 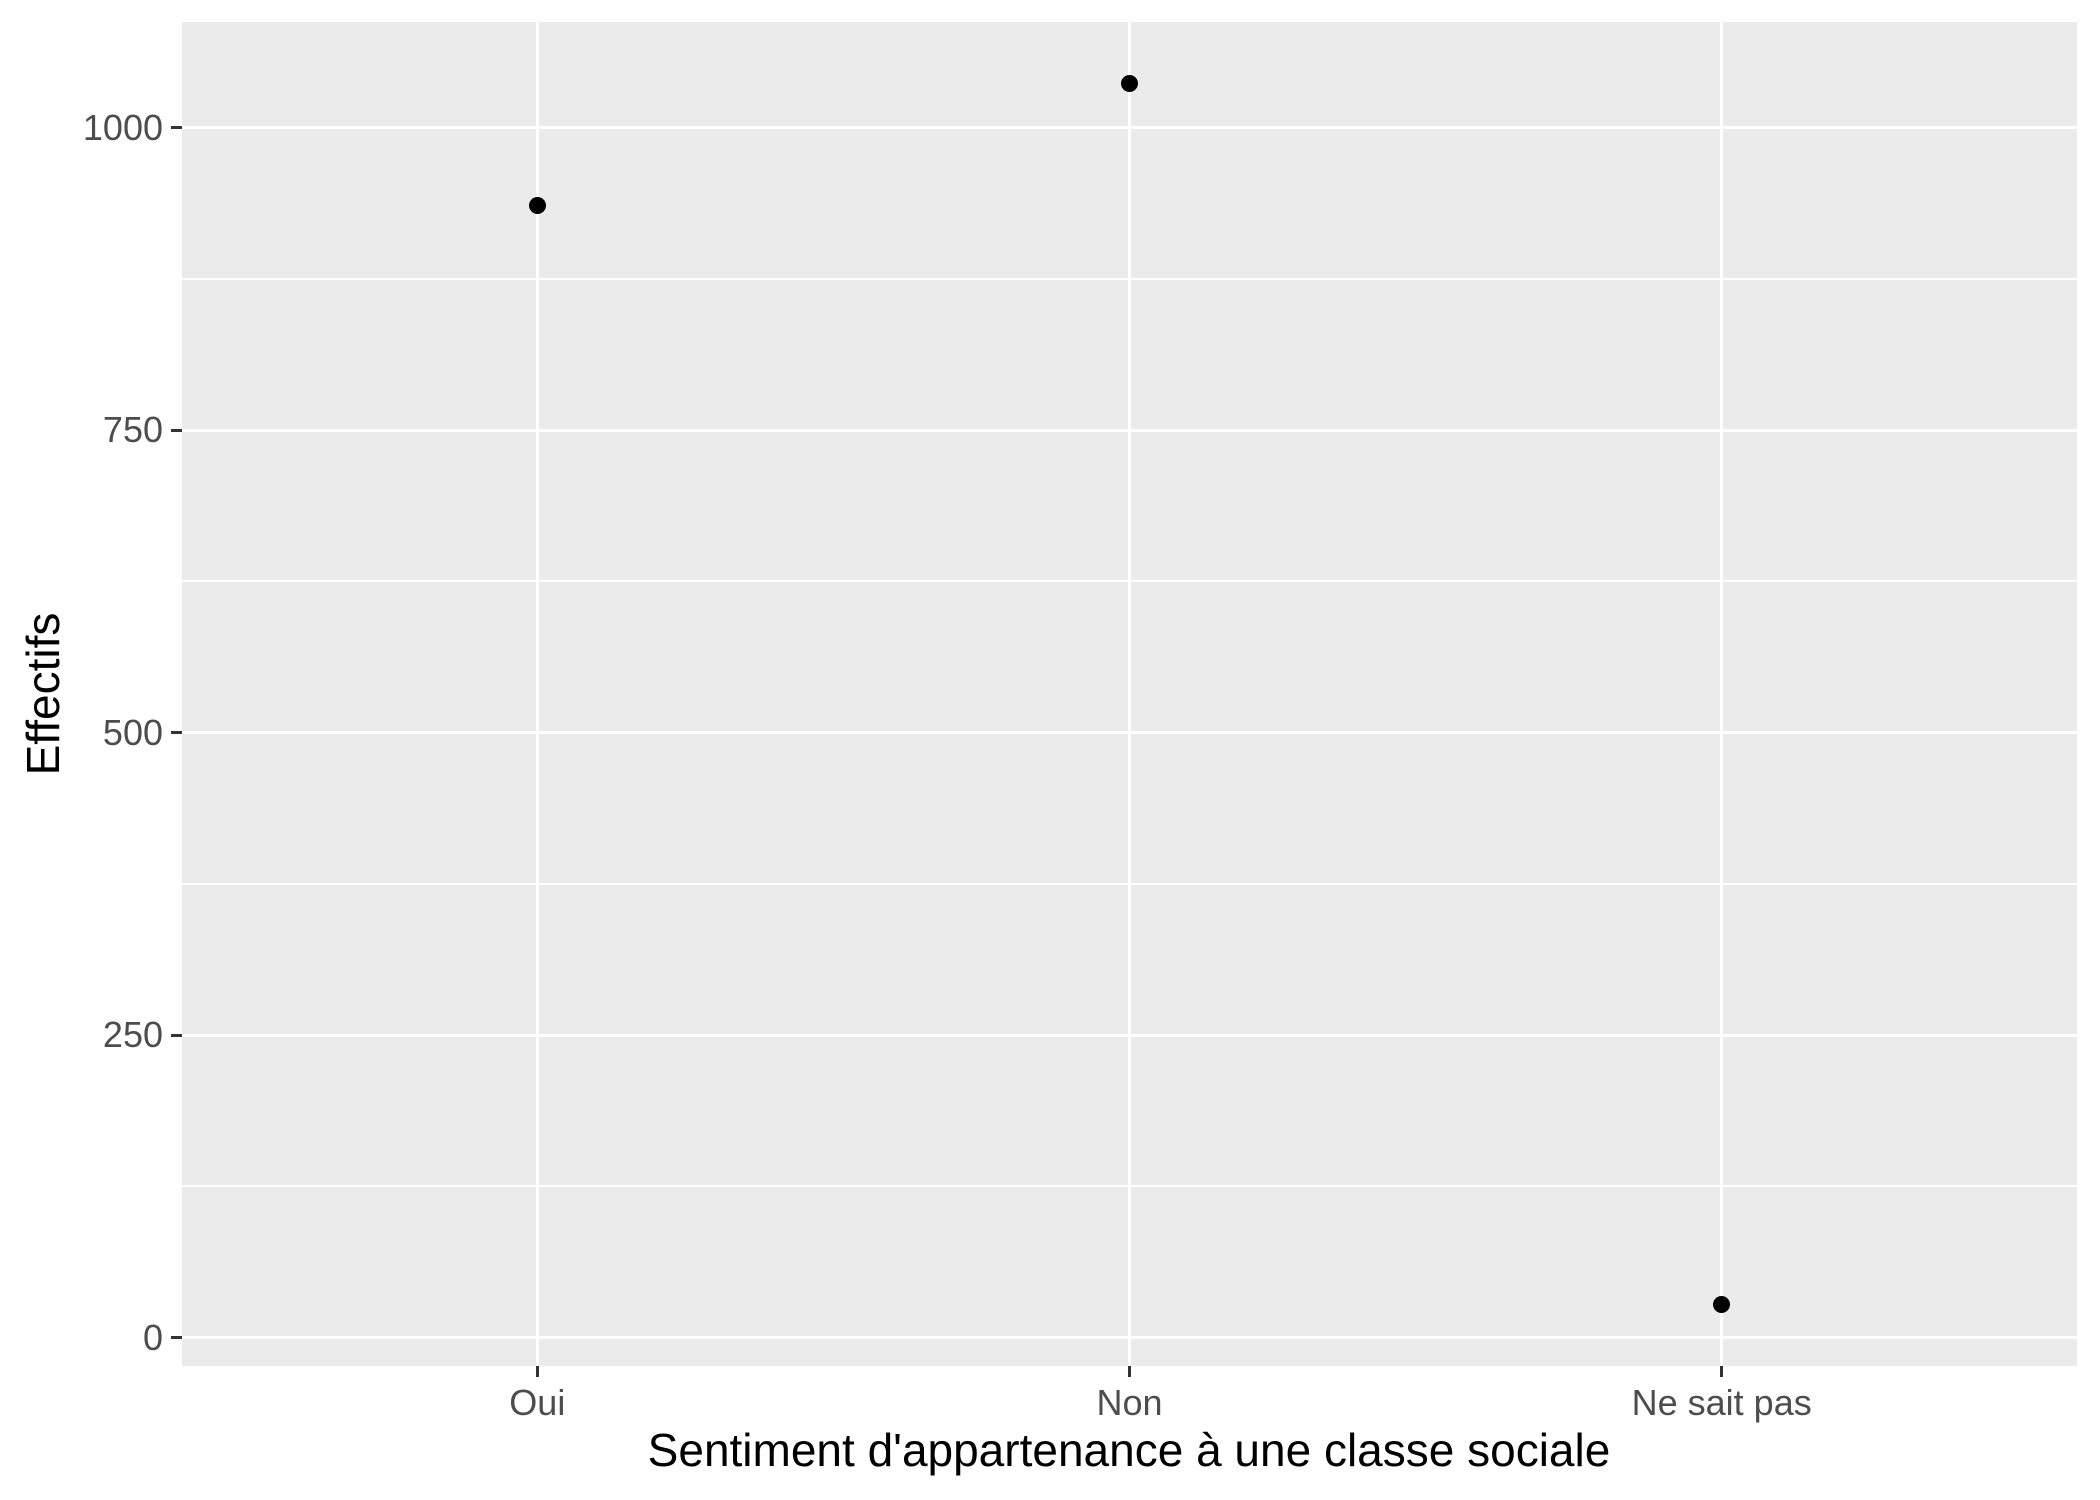 What do you see at coordinates (537, 205) in the screenshot?
I see `data-point-oui` at bounding box center [537, 205].